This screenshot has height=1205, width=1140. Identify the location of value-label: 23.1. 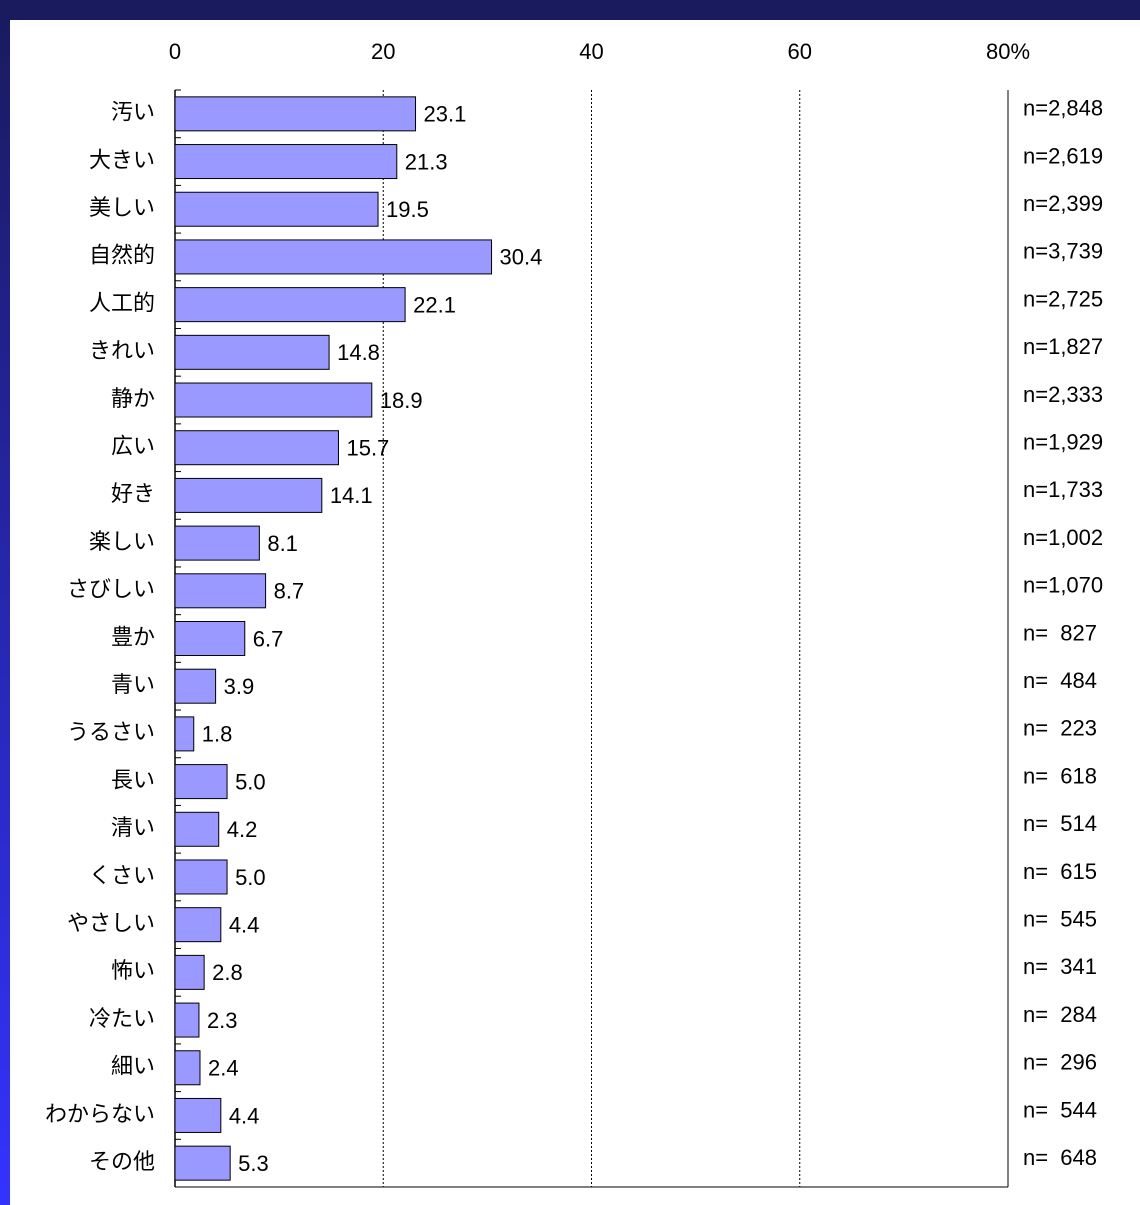
(445, 114).